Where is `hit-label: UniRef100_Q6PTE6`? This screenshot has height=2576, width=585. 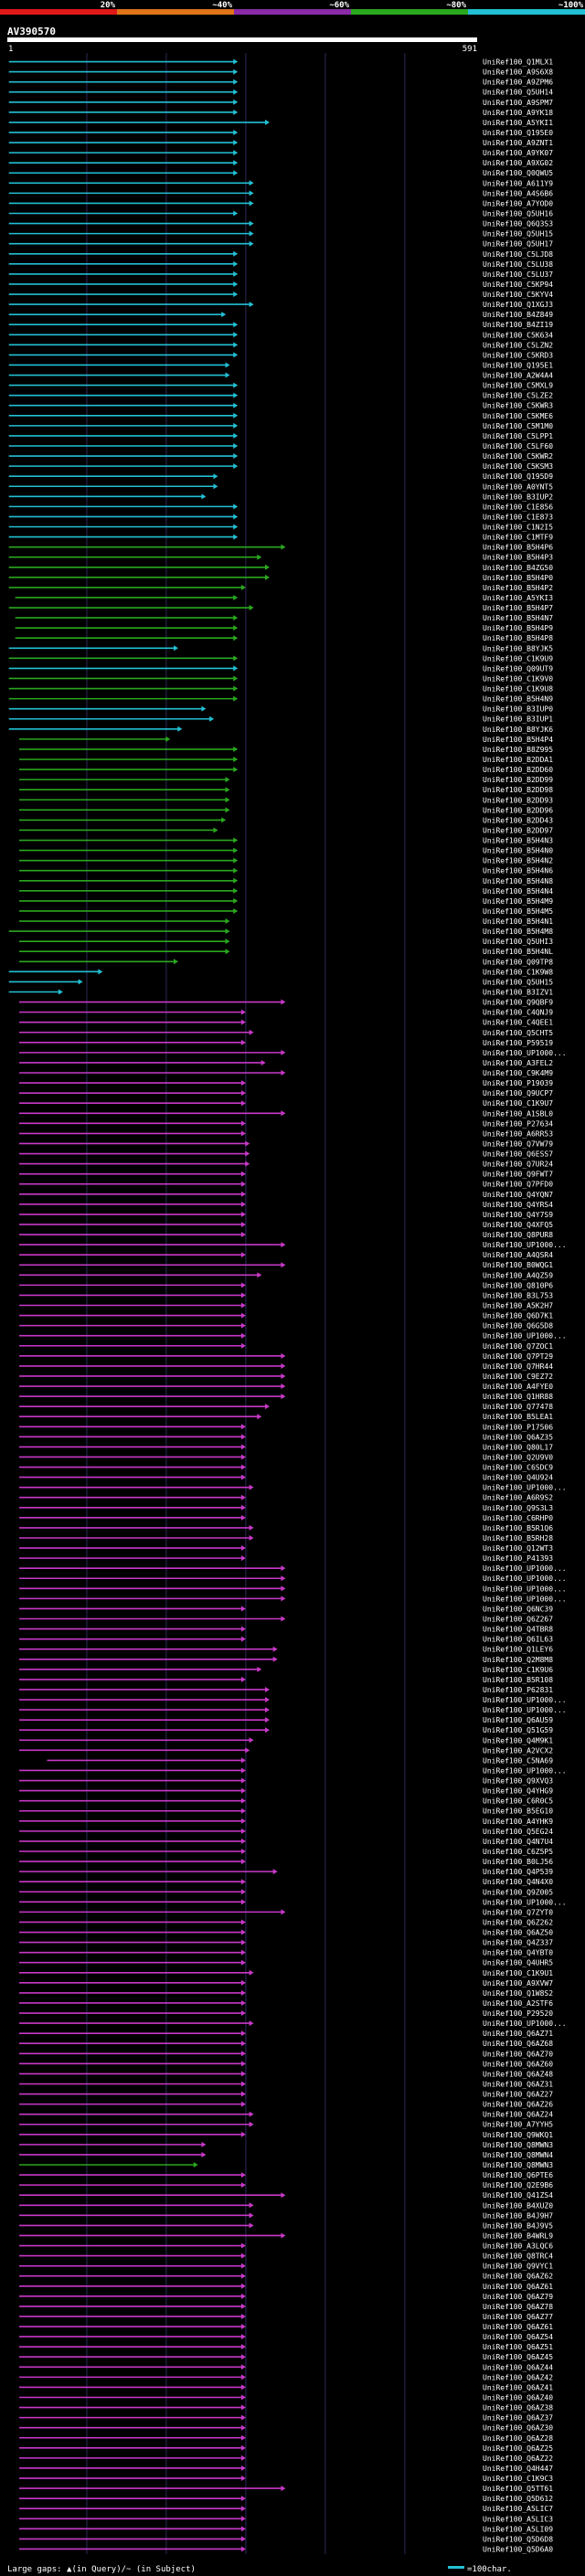
hit-label: UniRef100_Q6PTE6 is located at coordinates (518, 2175).